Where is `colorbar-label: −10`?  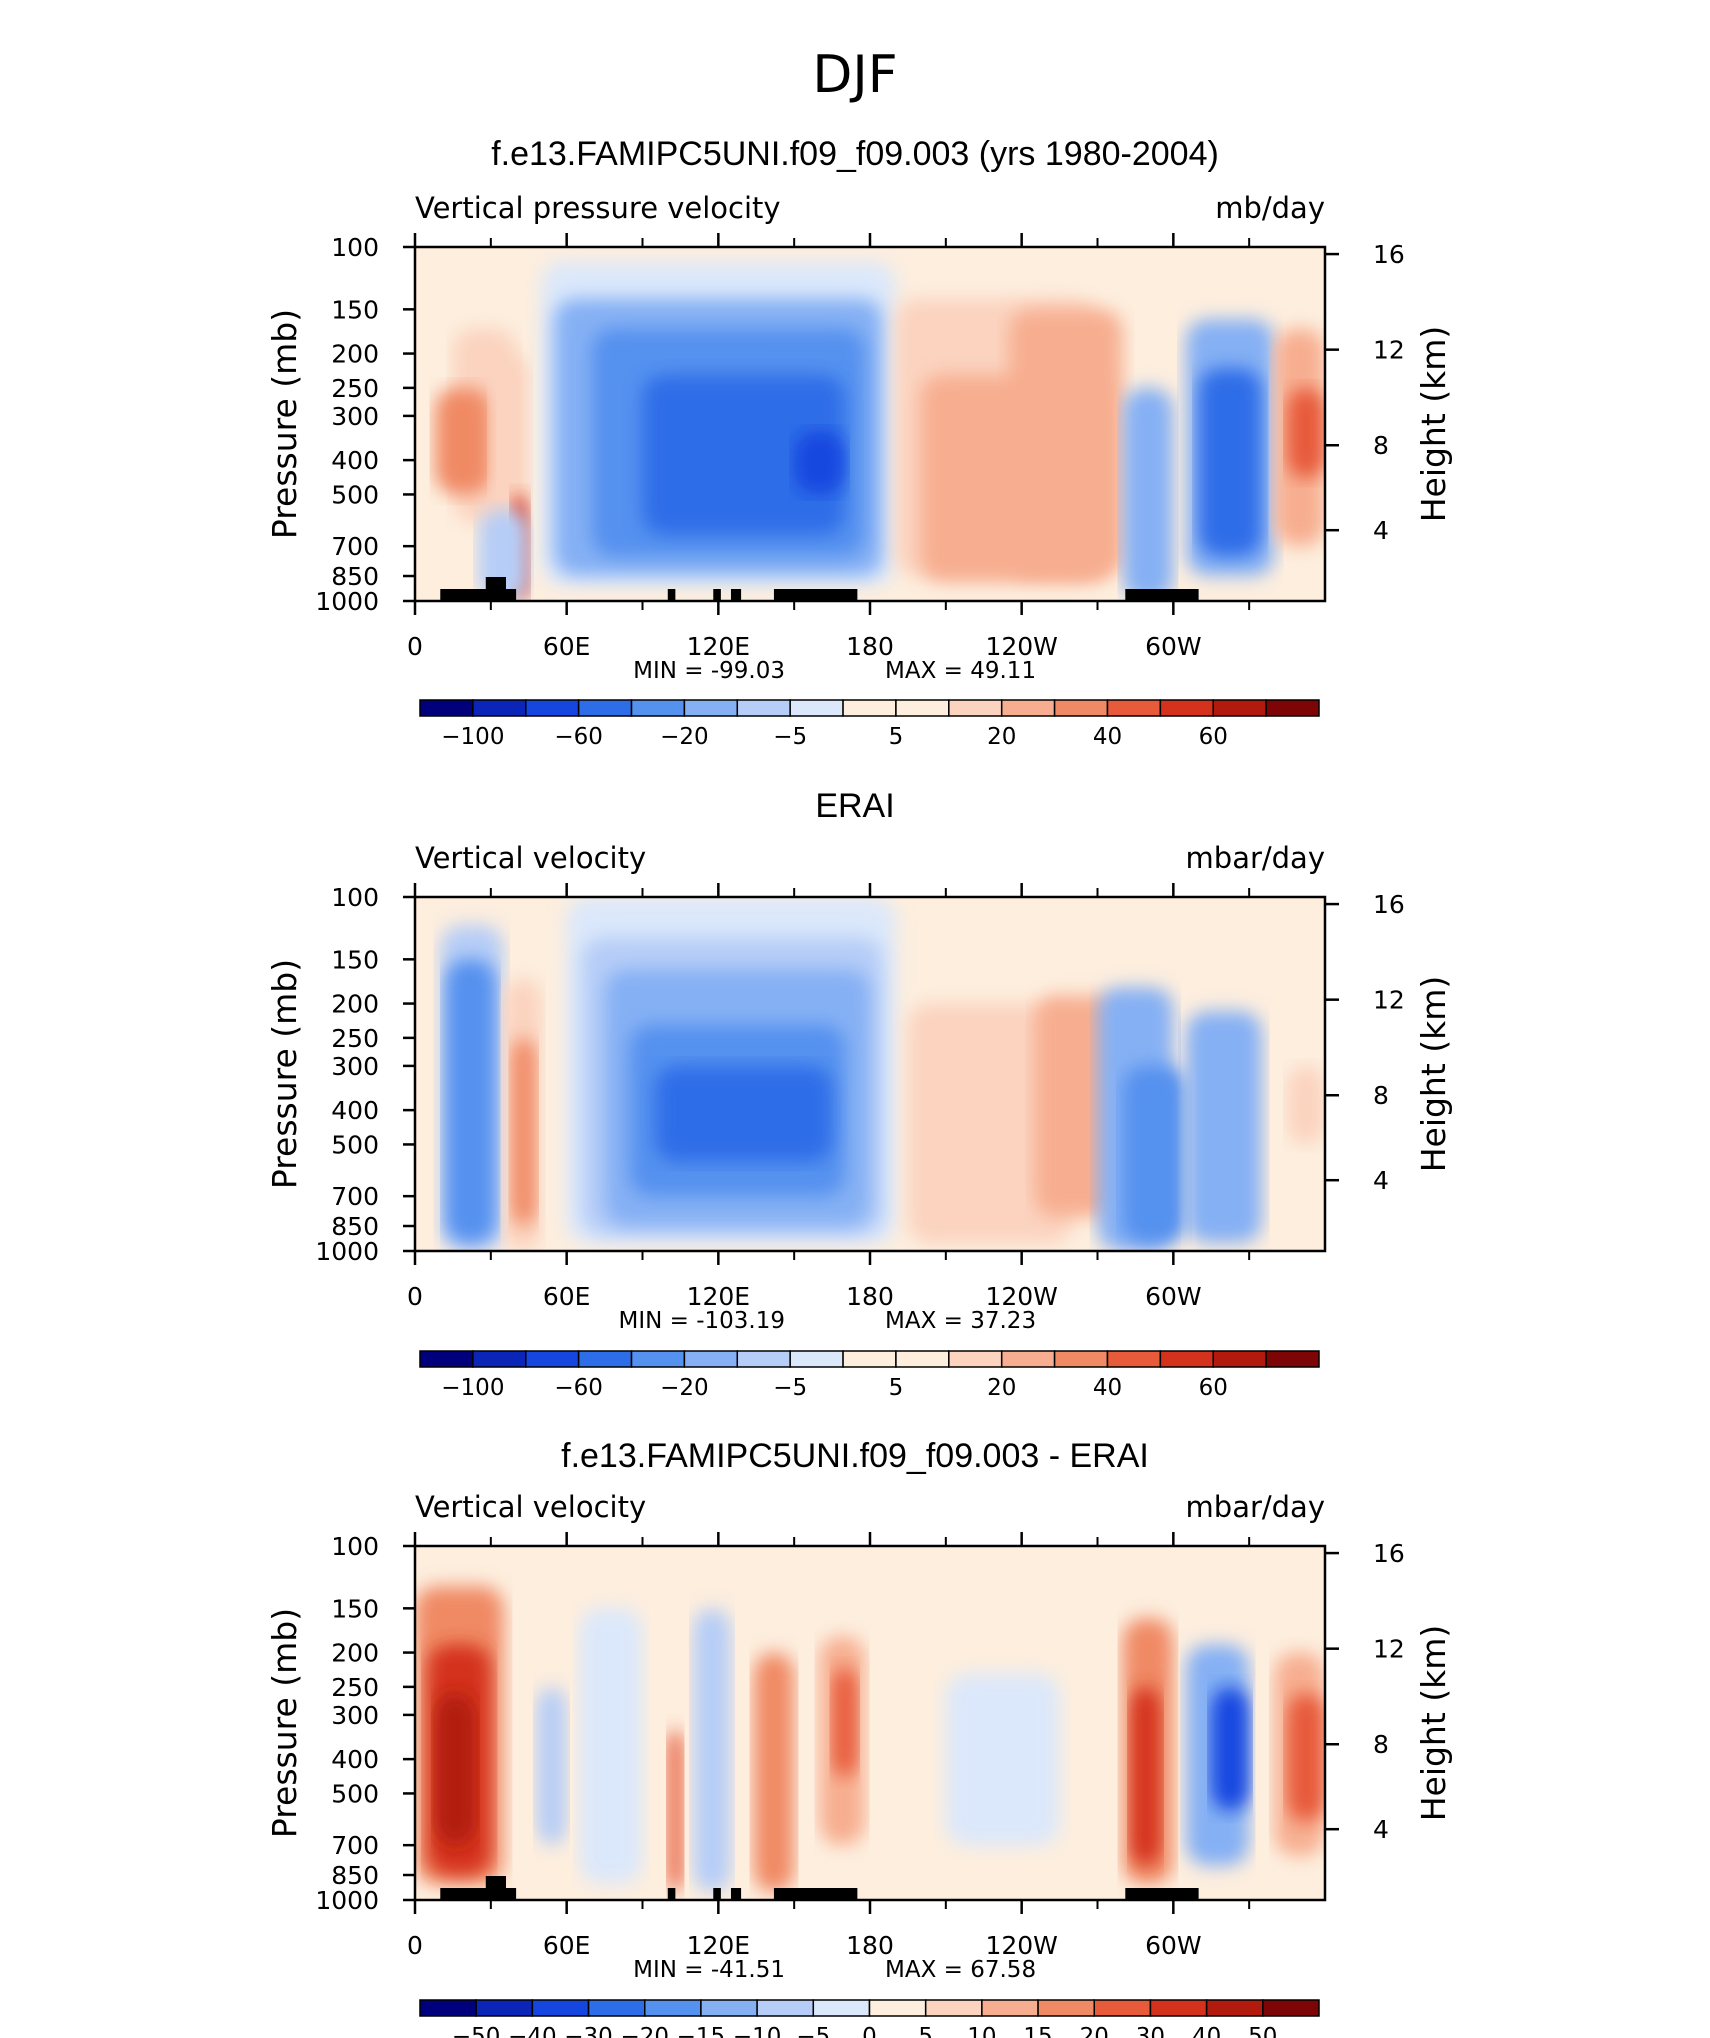
colorbar-label: −10 is located at coordinates (757, 2031).